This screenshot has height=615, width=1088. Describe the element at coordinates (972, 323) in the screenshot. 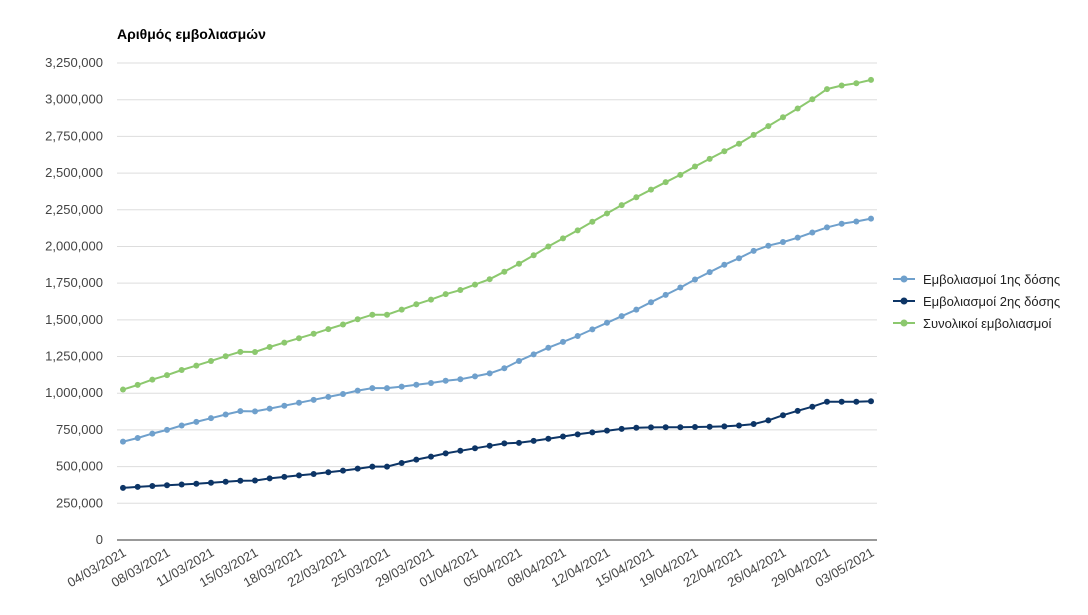

I see `legend-item: Συνολικοί εμβολιασμοί` at that location.